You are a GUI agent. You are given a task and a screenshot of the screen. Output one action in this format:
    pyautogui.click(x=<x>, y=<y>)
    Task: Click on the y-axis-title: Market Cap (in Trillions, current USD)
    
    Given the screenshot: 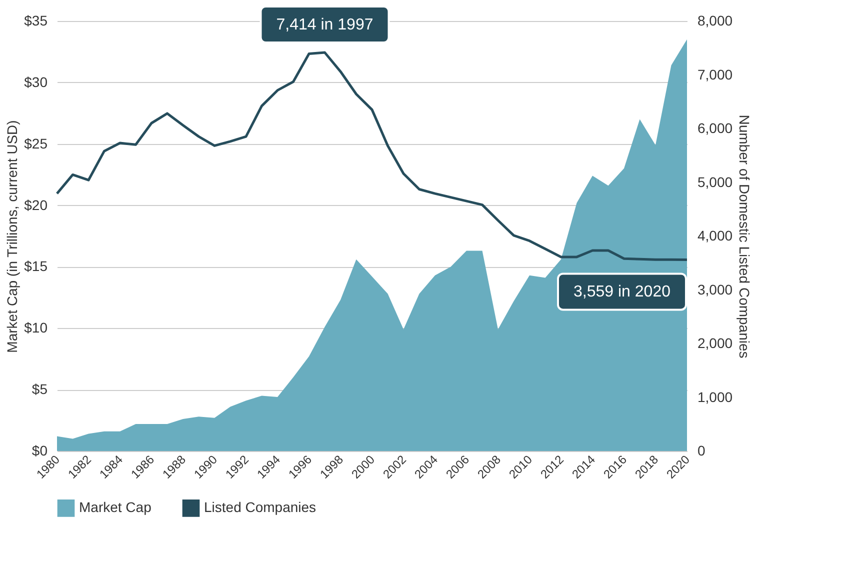 What is the action you would take?
    pyautogui.click(x=12, y=236)
    